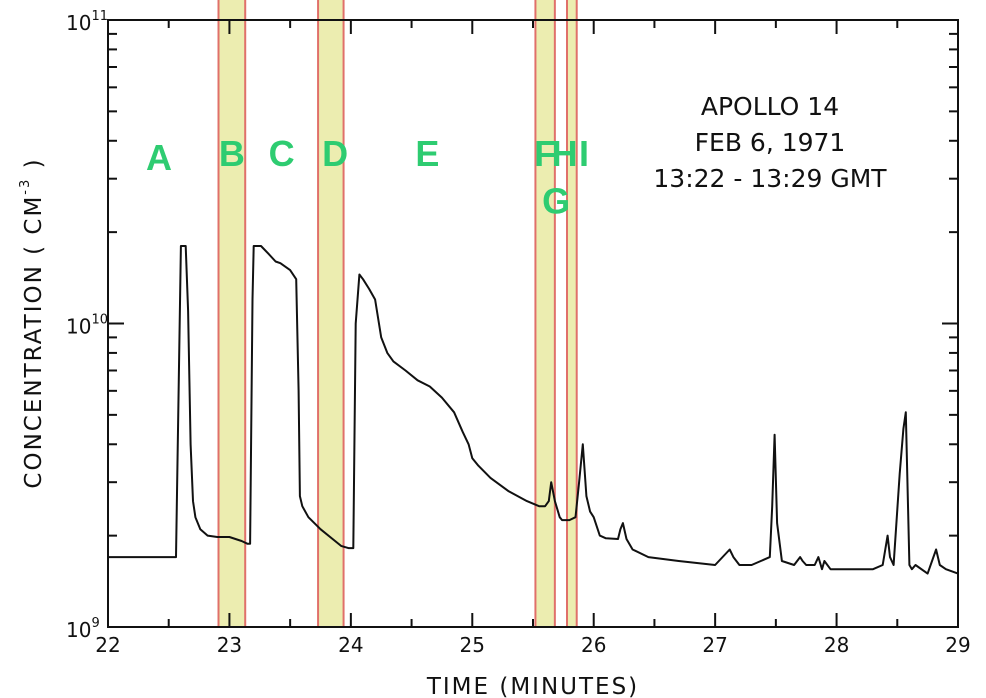  Describe the element at coordinates (770, 106) in the screenshot. I see `annotation-mission: APOLLO 14` at that location.